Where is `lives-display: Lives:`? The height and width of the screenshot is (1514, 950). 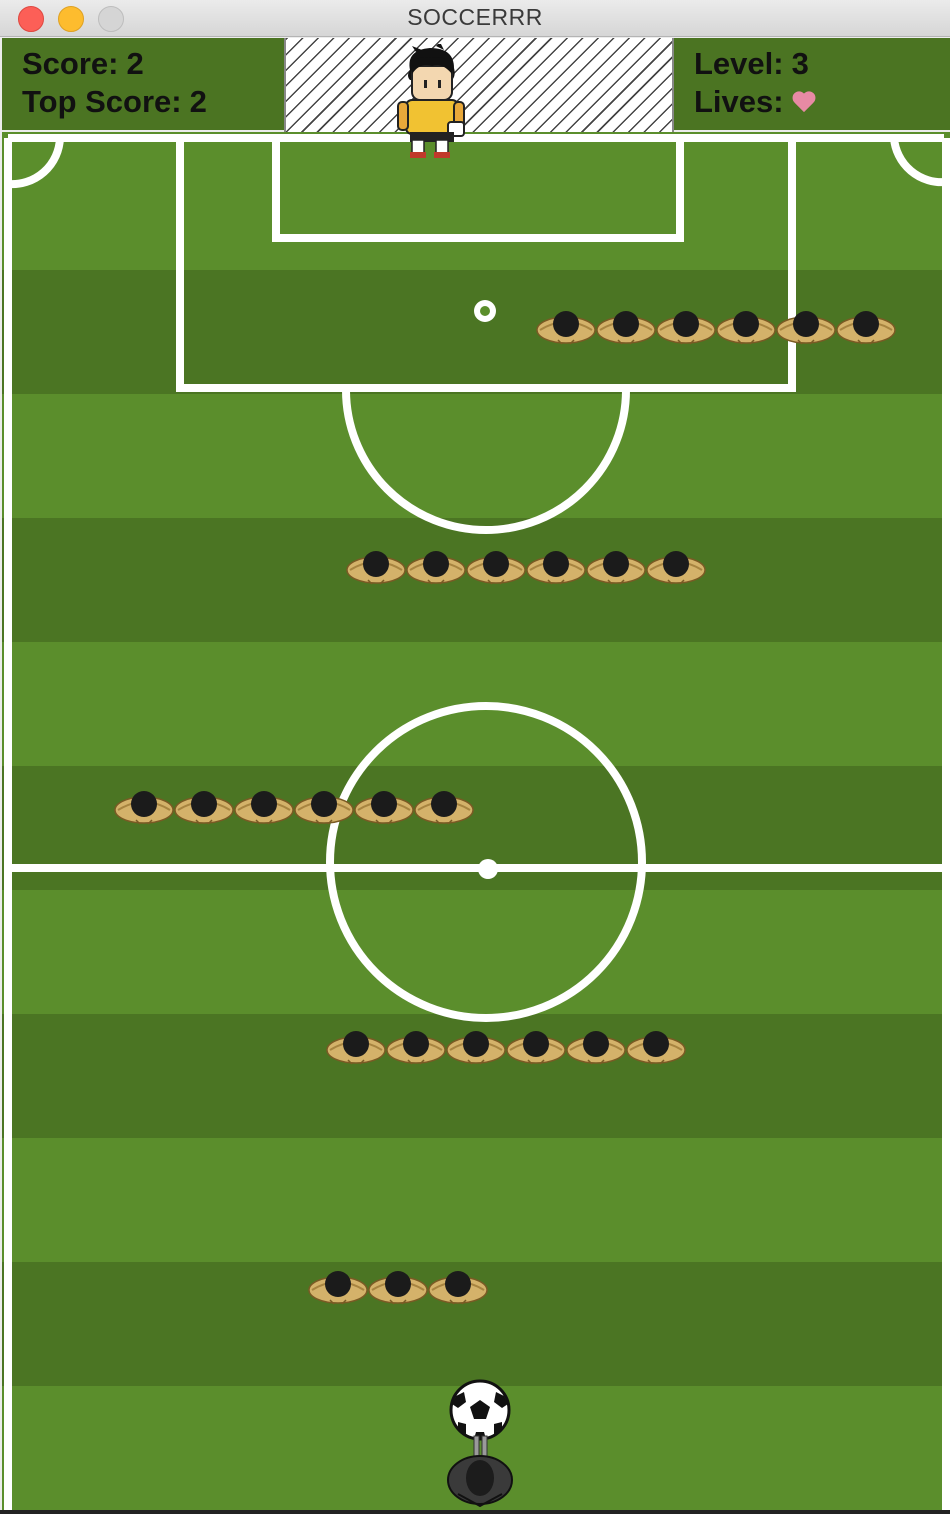 lives-display: Lives: is located at coordinates (755, 102).